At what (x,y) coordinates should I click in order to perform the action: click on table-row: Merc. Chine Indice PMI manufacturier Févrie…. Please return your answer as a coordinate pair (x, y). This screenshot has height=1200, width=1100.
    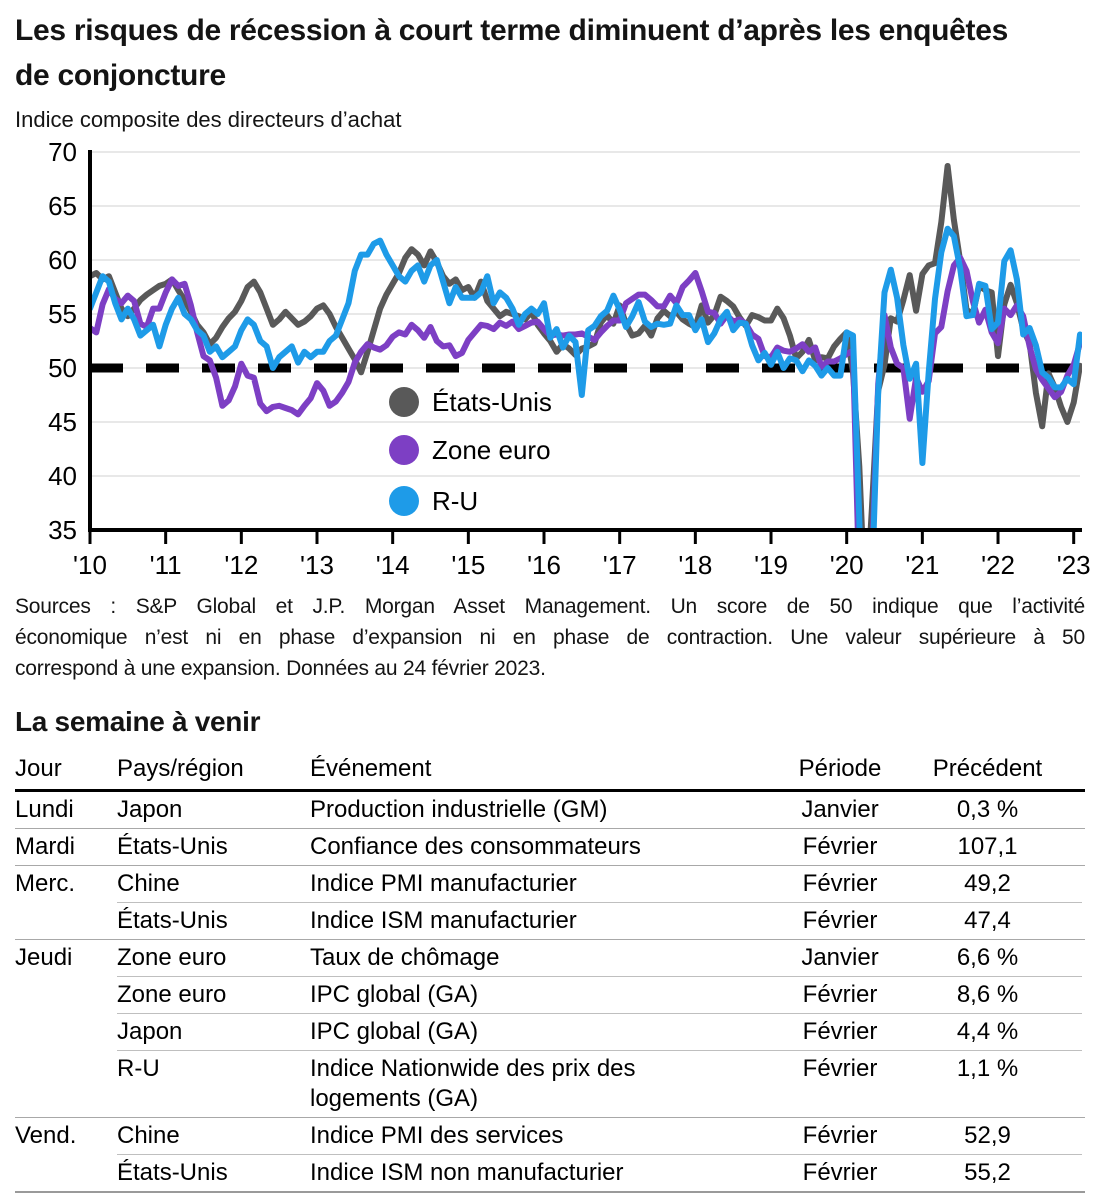
    Looking at the image, I should click on (550, 883).